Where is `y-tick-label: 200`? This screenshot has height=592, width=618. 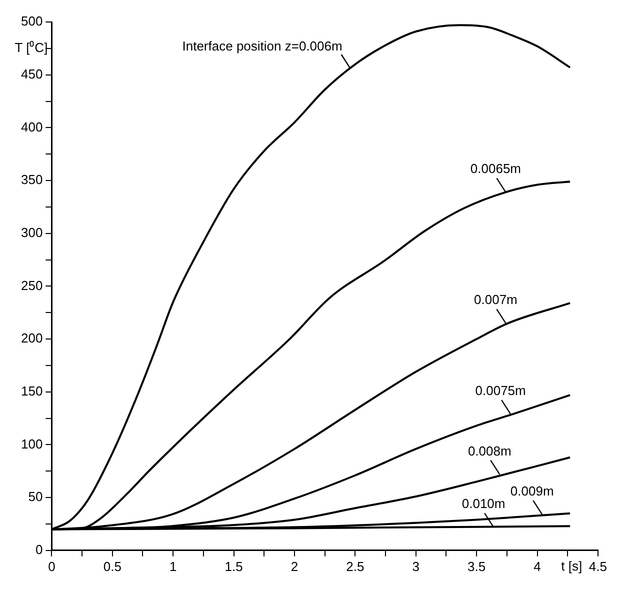 y-tick-label: 200 is located at coordinates (31, 338).